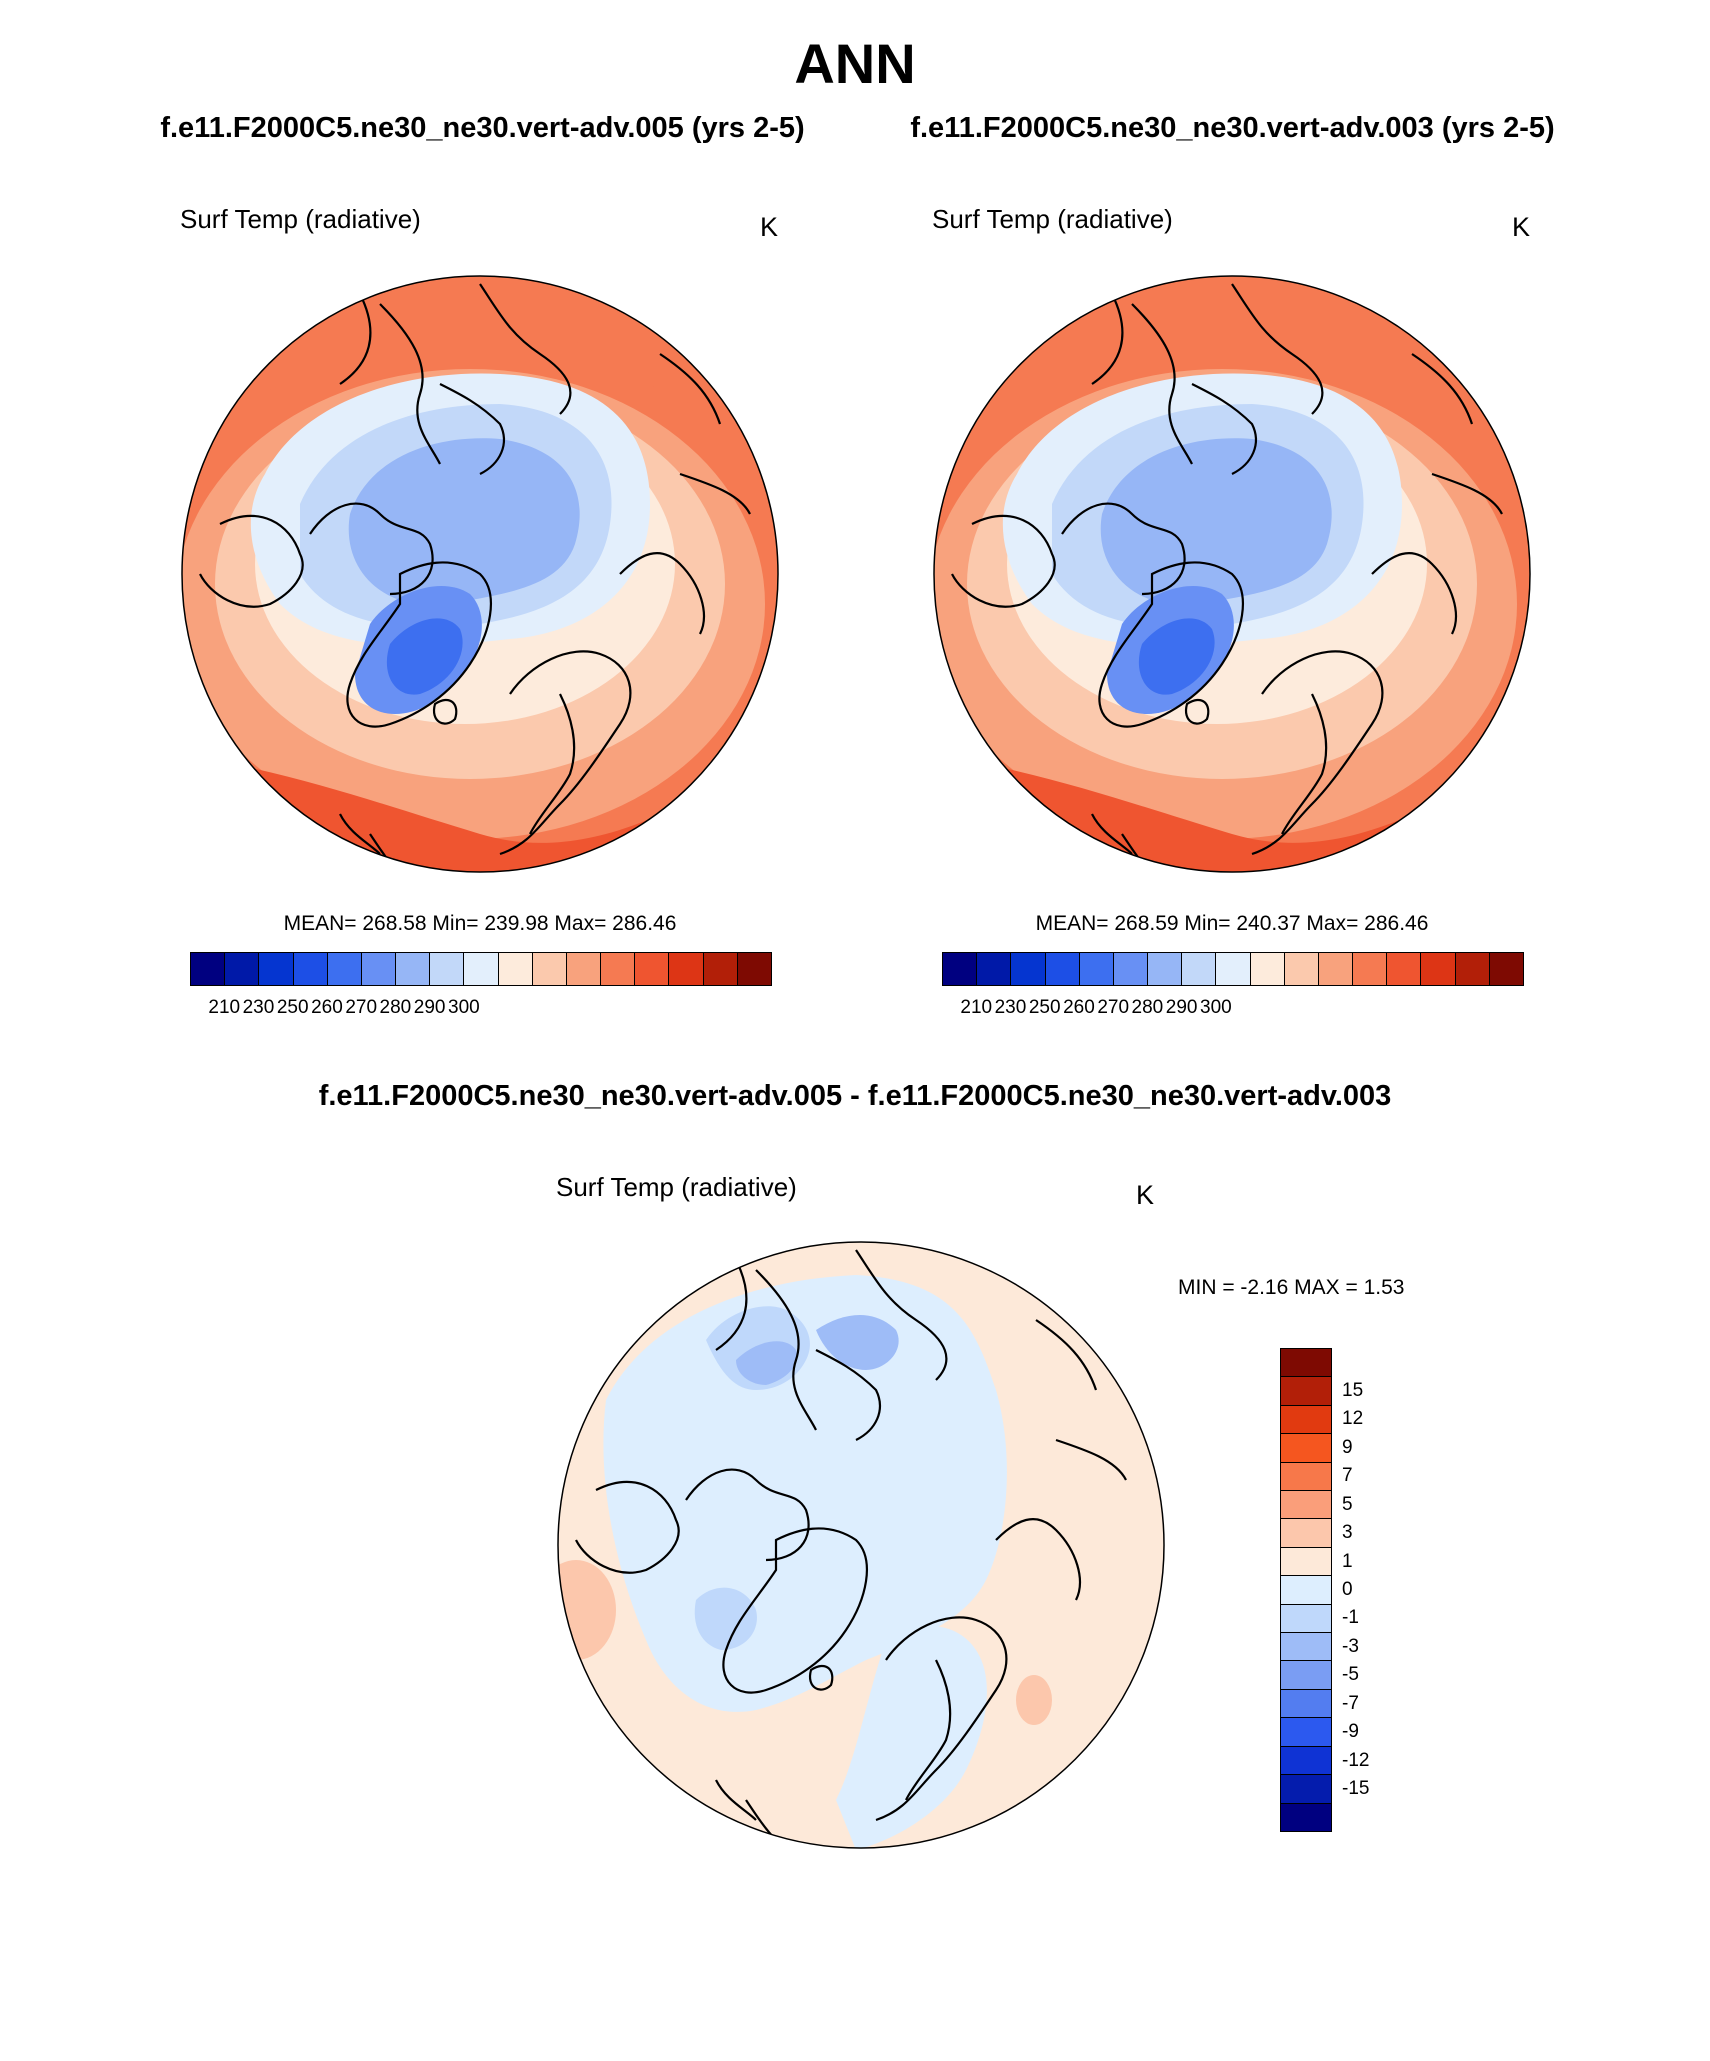  I want to click on control-coastlines, so click(1227, 577).